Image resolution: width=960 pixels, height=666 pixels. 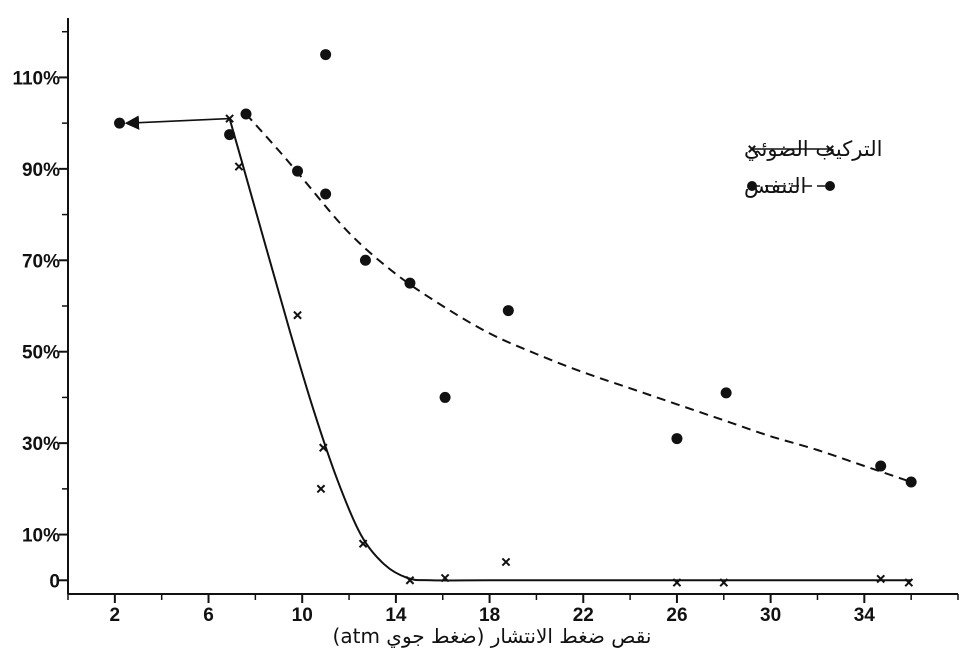 What do you see at coordinates (676, 615) in the screenshot?
I see `x-tick-label: 26` at bounding box center [676, 615].